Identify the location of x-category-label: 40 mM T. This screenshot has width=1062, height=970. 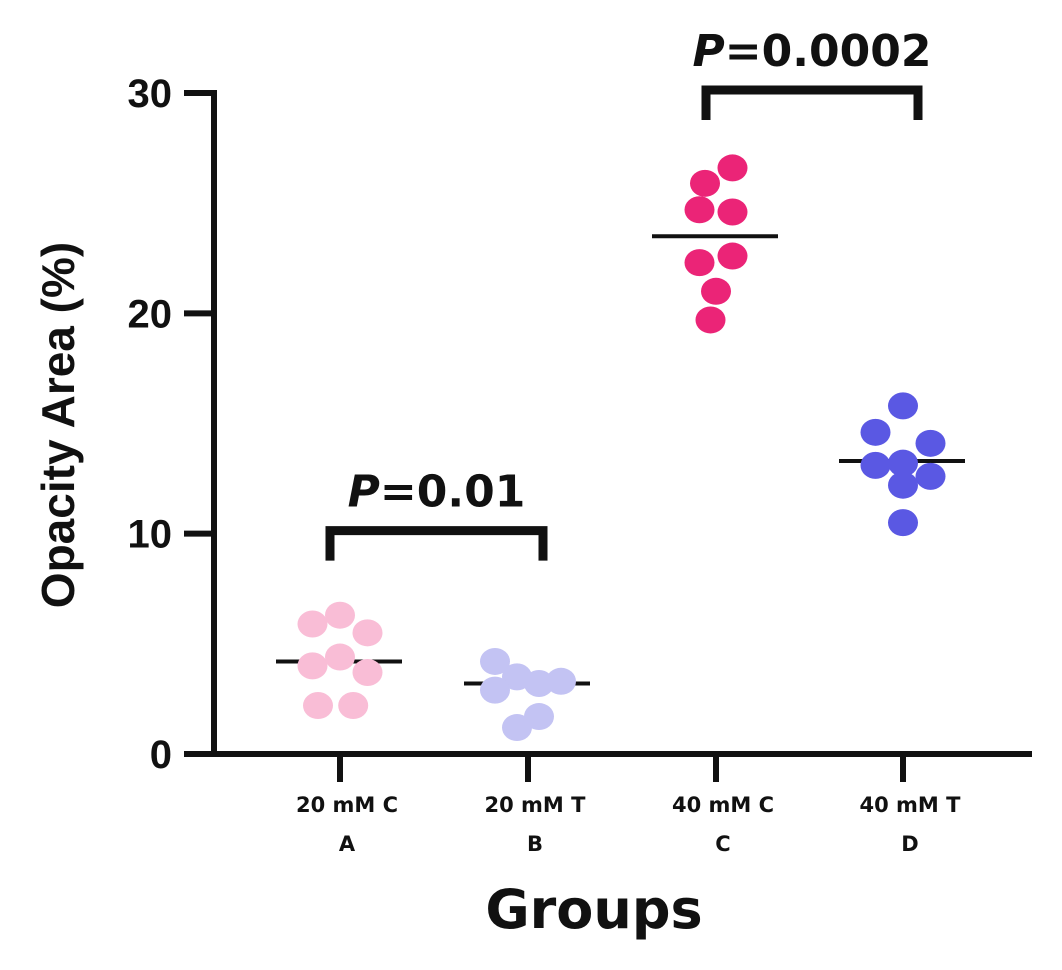
(911, 805).